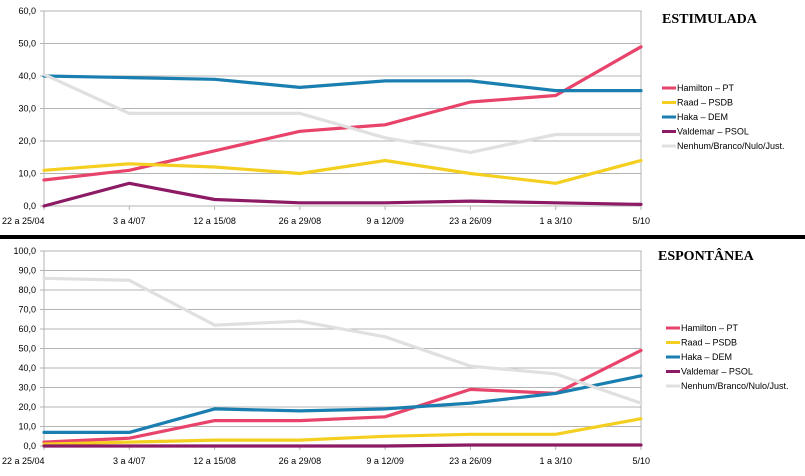 The height and width of the screenshot is (476, 805). I want to click on y-tick-label: 80,0, so click(27, 290).